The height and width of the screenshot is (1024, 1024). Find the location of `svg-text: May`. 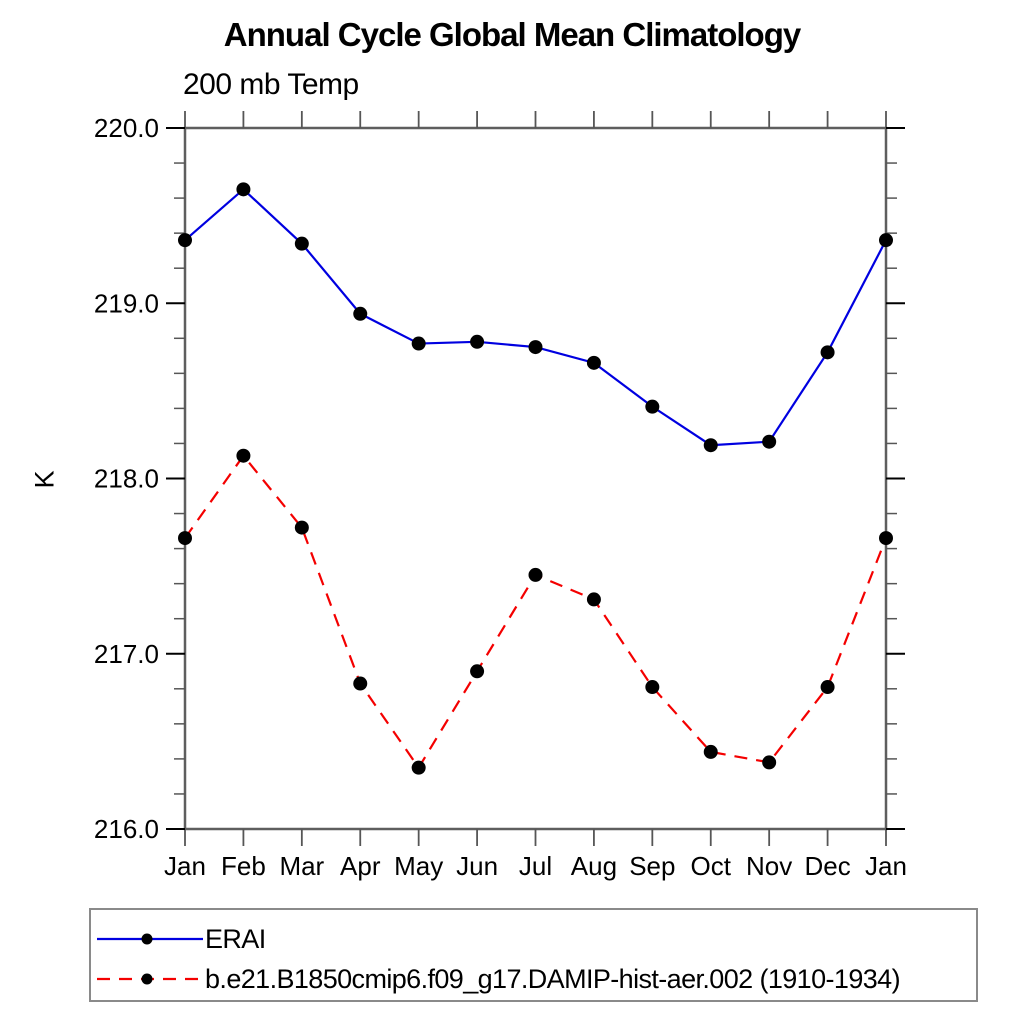

svg-text: May is located at coordinates (418, 866).